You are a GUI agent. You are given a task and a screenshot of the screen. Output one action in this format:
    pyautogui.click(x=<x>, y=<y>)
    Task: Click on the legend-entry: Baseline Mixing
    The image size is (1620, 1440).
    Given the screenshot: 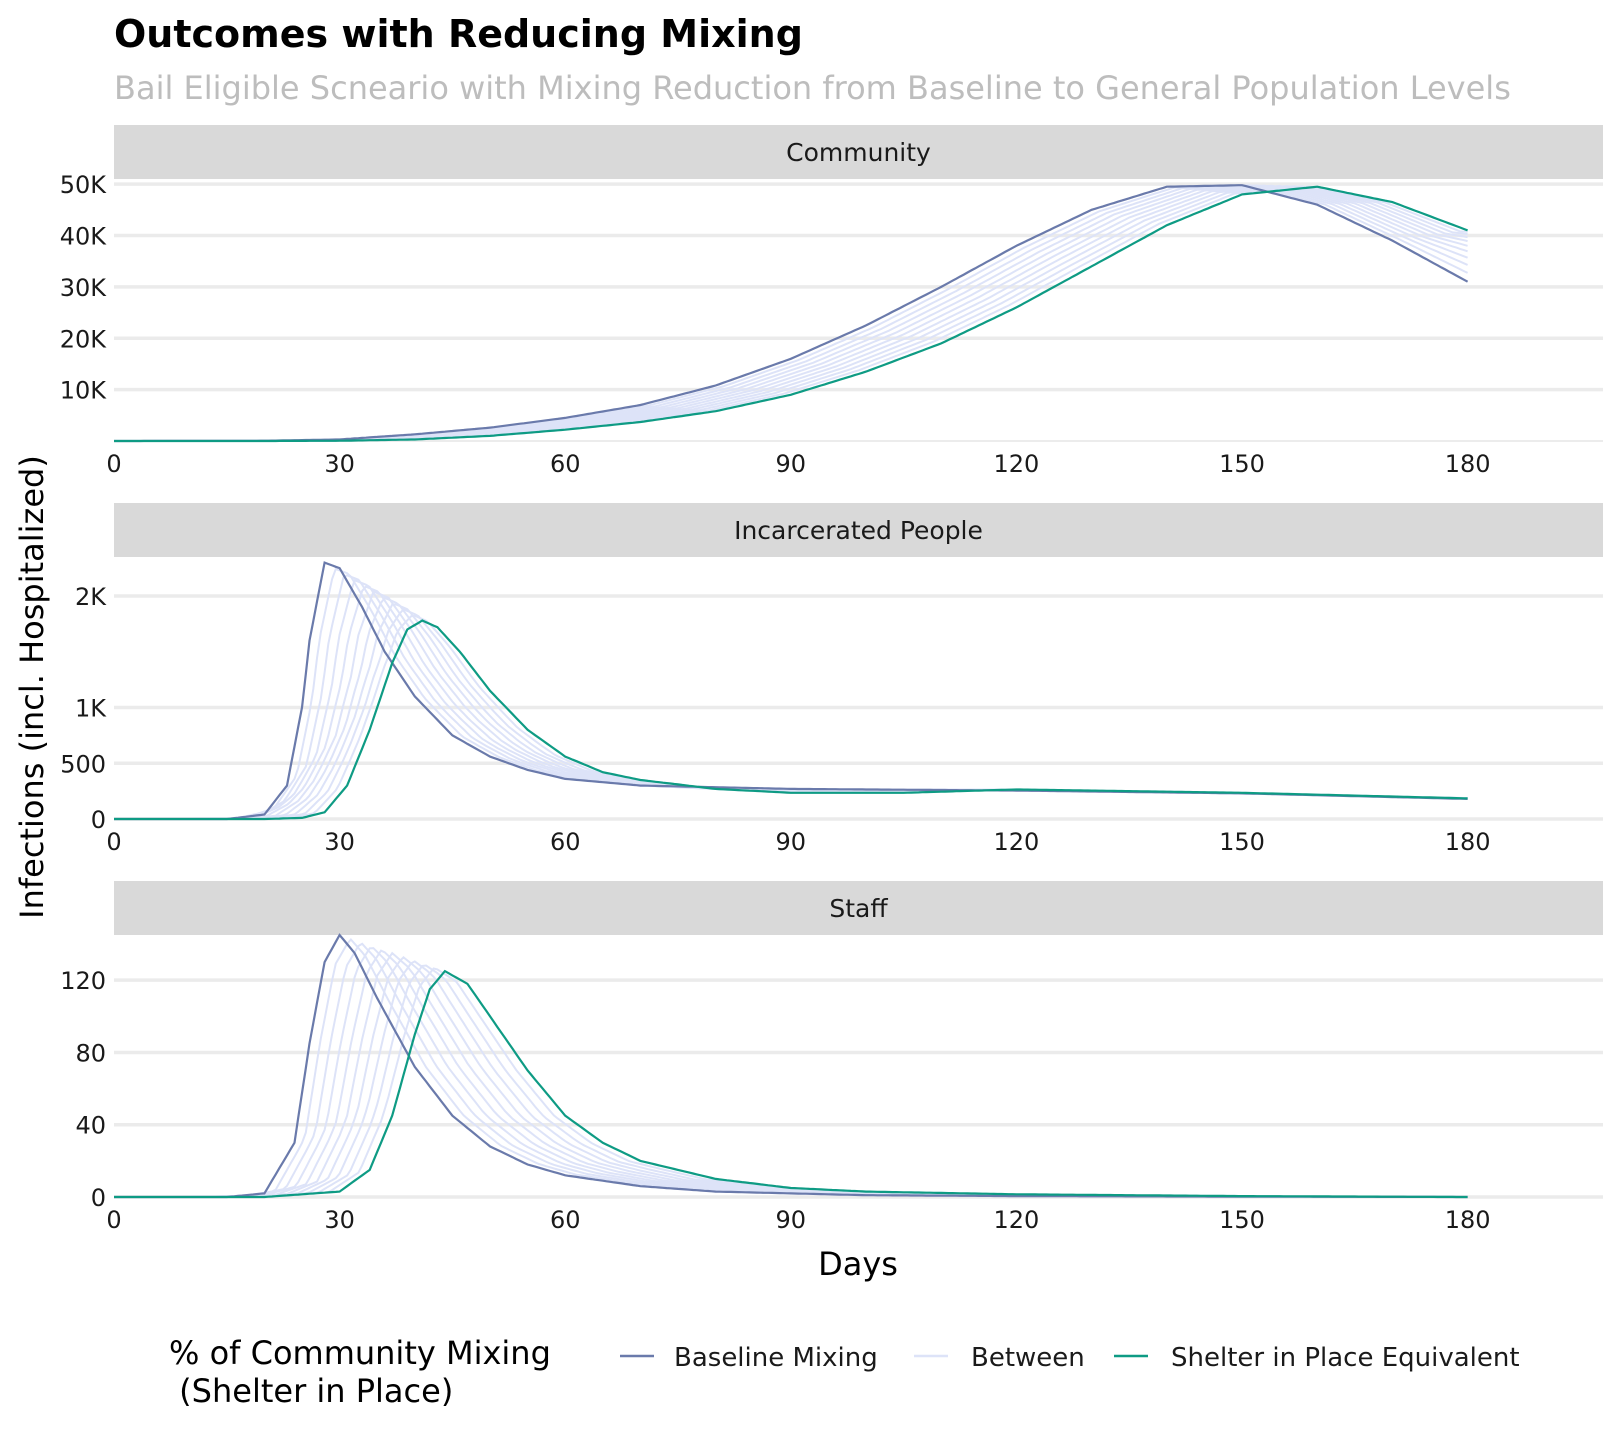 What is the action you would take?
    pyautogui.click(x=749, y=1358)
    